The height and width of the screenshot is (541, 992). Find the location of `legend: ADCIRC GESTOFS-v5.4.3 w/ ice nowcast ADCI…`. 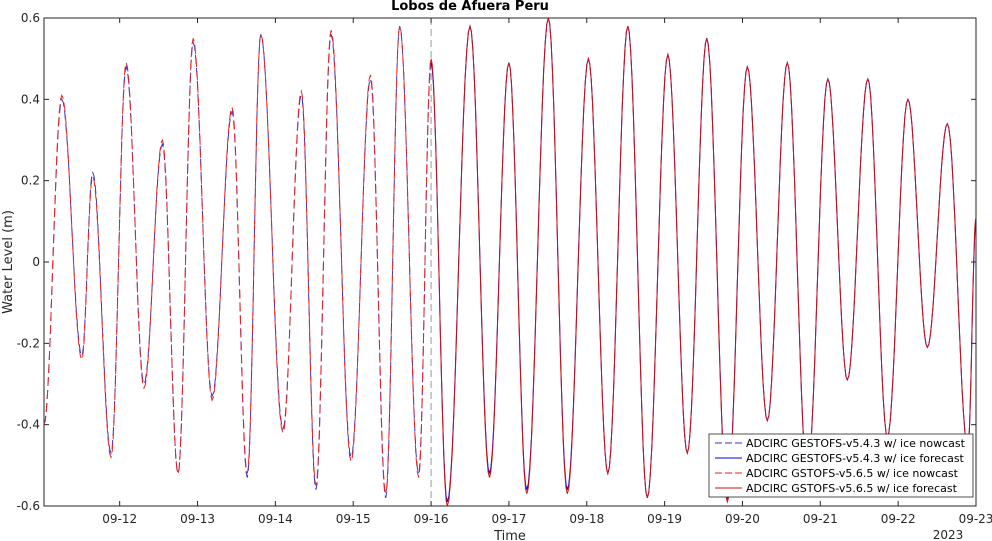

legend: ADCIRC GESTOFS-v5.4.3 w/ ice nowcast ADCI… is located at coordinates (841, 465).